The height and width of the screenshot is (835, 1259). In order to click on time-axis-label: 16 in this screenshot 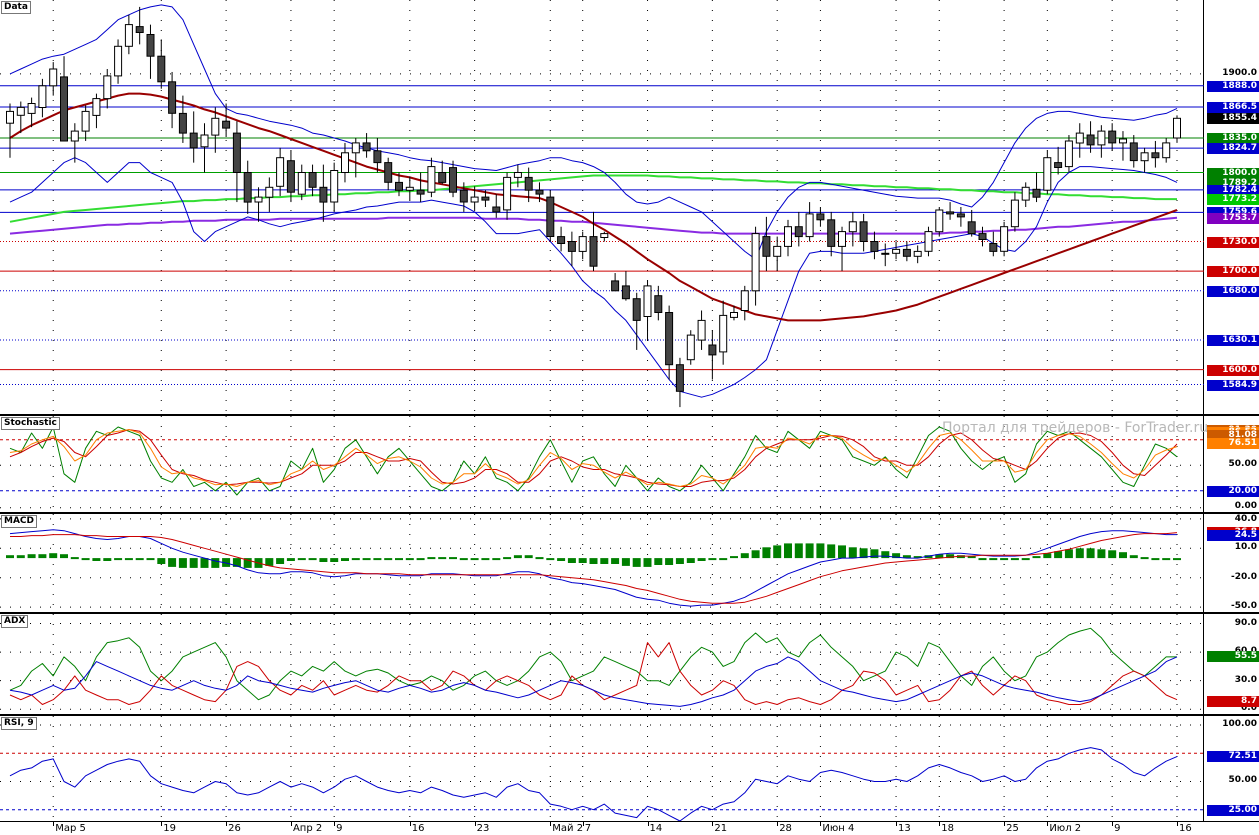, I will do `click(418, 828)`.